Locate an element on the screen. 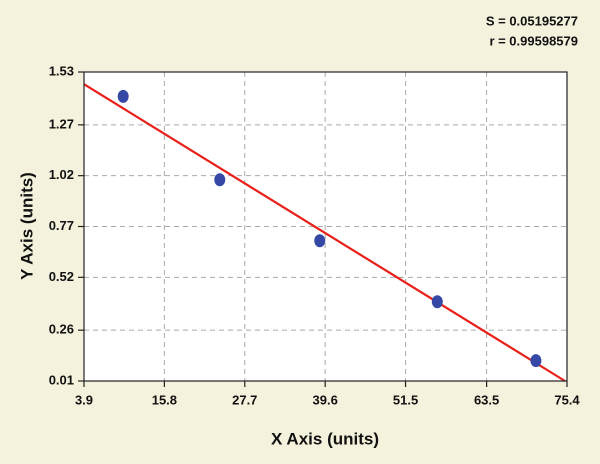 This screenshot has height=464, width=600. y-axis-title: Y Axis (units) is located at coordinates (26, 226).